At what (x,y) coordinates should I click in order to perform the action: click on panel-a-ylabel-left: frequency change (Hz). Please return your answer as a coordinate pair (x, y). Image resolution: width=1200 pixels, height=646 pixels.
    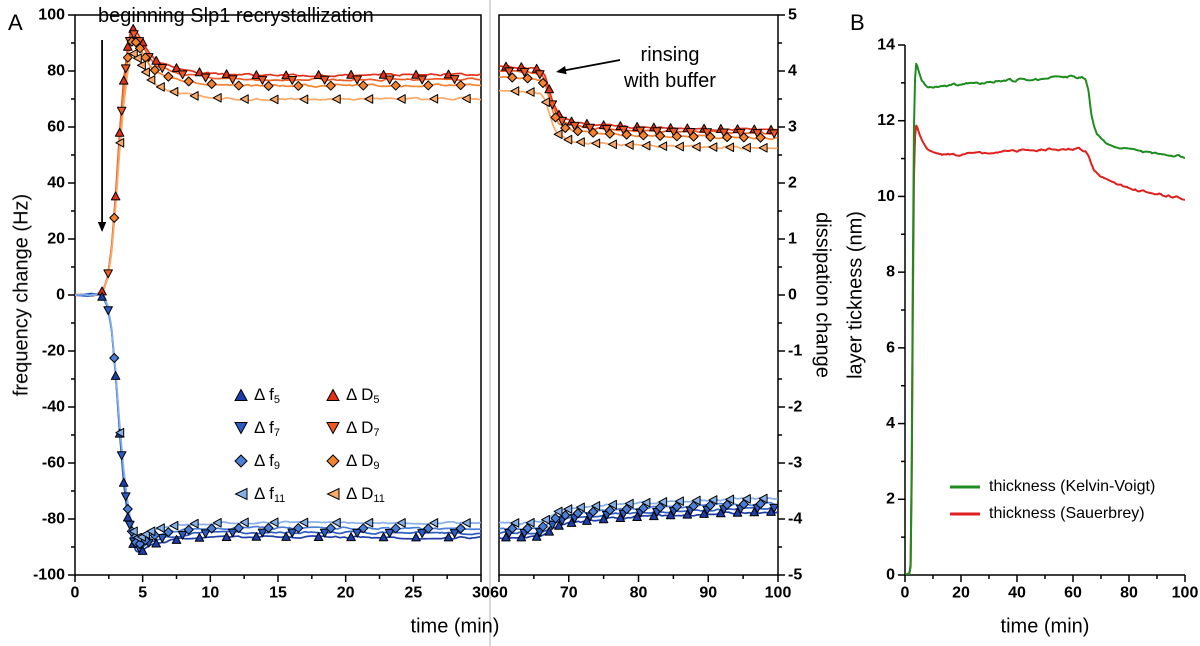
    Looking at the image, I should click on (21, 295).